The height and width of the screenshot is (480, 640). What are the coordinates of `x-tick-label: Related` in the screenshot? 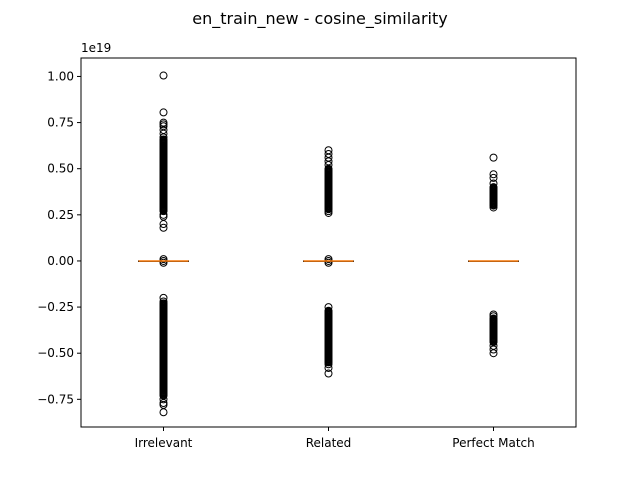 It's located at (329, 443).